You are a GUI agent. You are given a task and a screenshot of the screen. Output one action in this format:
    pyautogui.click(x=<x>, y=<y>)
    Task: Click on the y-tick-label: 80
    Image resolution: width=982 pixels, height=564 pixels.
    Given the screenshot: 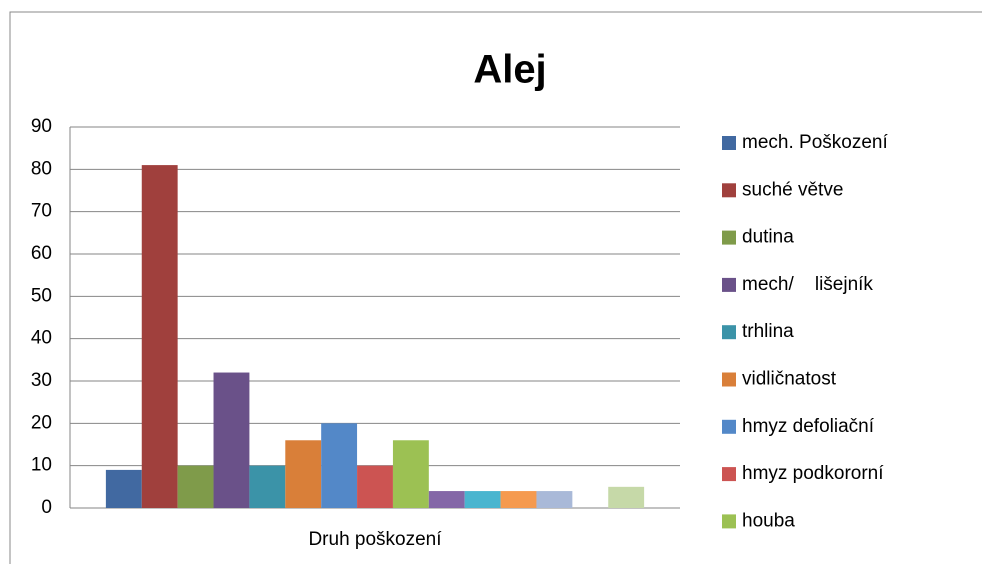 What is the action you would take?
    pyautogui.click(x=41, y=168)
    